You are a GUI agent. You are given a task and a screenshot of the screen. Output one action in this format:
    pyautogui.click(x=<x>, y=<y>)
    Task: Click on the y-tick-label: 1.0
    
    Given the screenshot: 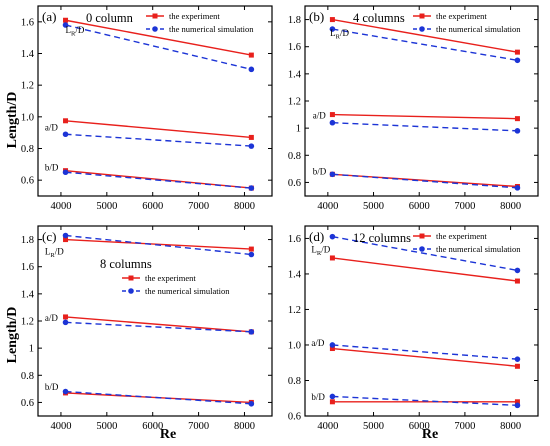 What is the action you would take?
    pyautogui.click(x=294, y=345)
    